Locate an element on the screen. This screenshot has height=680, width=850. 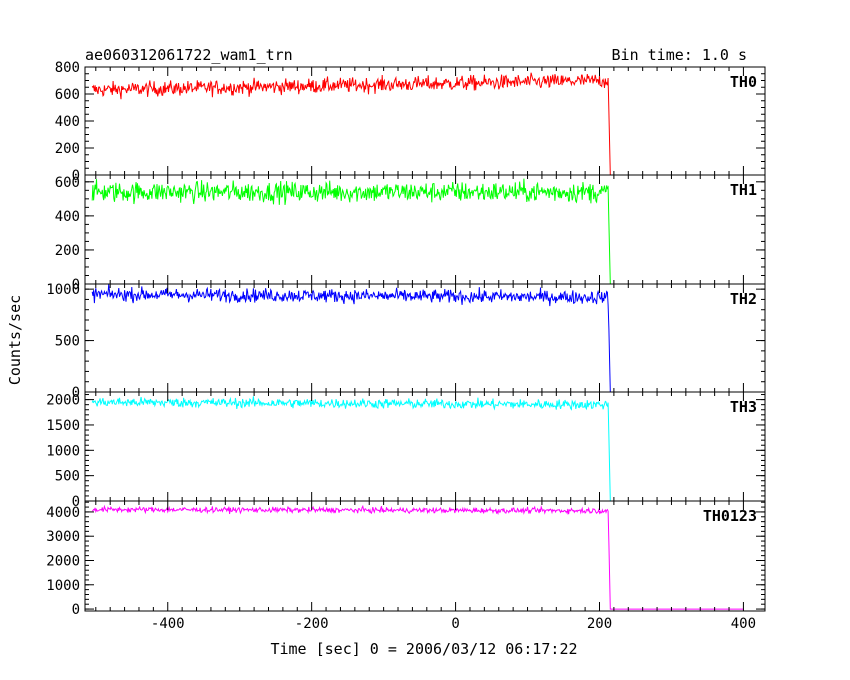
series-line-th0123 is located at coordinates (417, 557).